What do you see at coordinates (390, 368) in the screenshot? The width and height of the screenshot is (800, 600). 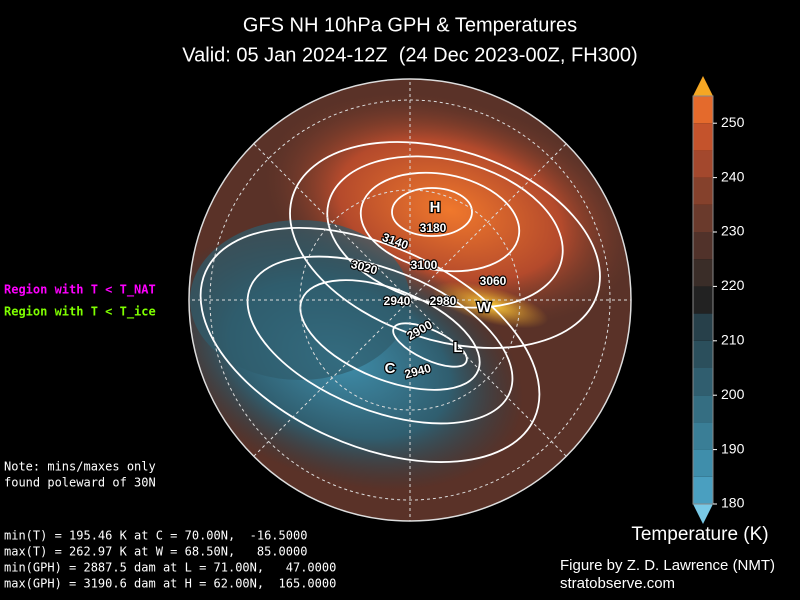 I see `marker: C` at bounding box center [390, 368].